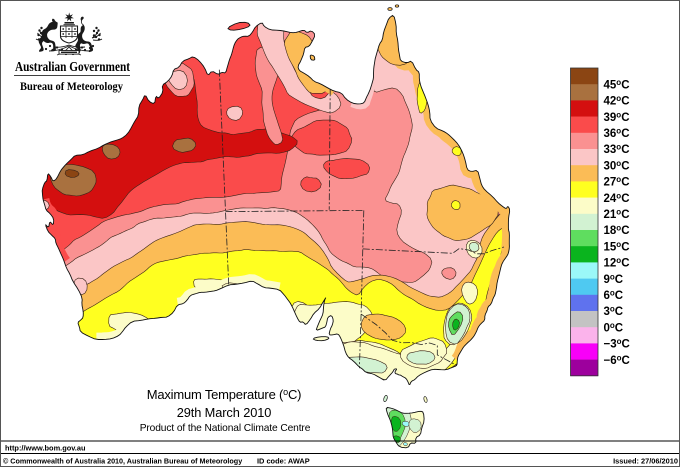 The image size is (680, 467). I want to click on svg-text: −3oC, so click(617, 344).